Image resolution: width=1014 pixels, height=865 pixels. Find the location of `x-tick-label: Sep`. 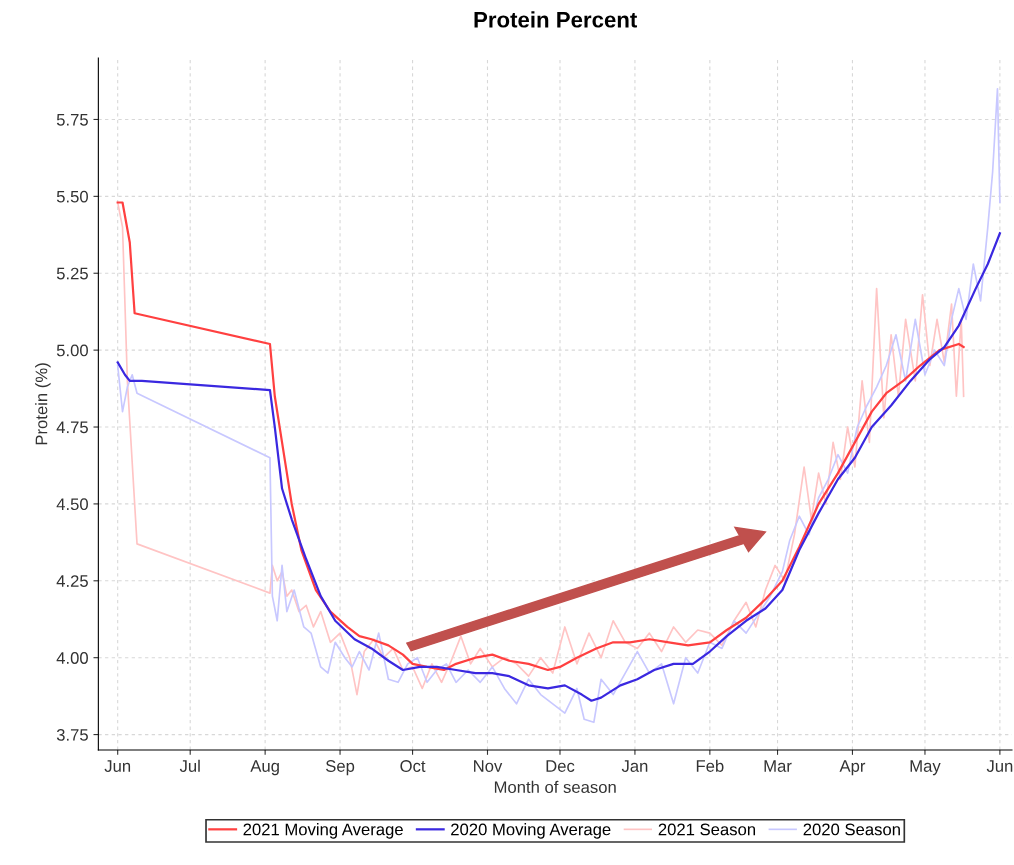

x-tick-label: Sep is located at coordinates (340, 768).